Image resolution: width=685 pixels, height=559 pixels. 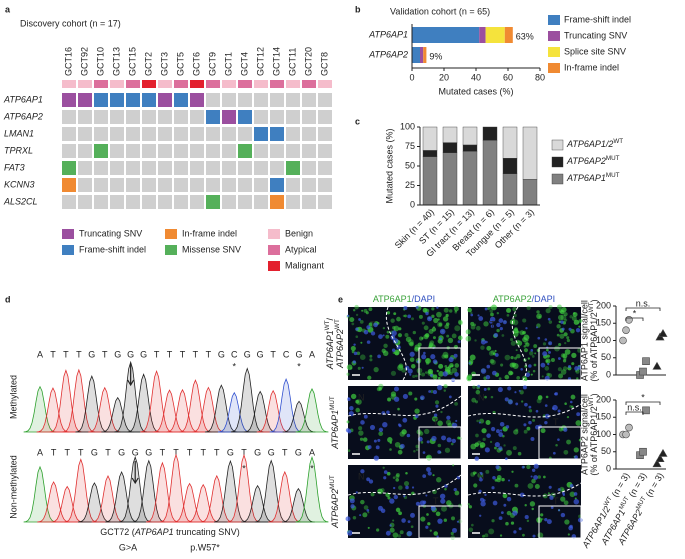 What do you see at coordinates (435, 56) in the screenshot?
I see `total-label: 9%` at bounding box center [435, 56].